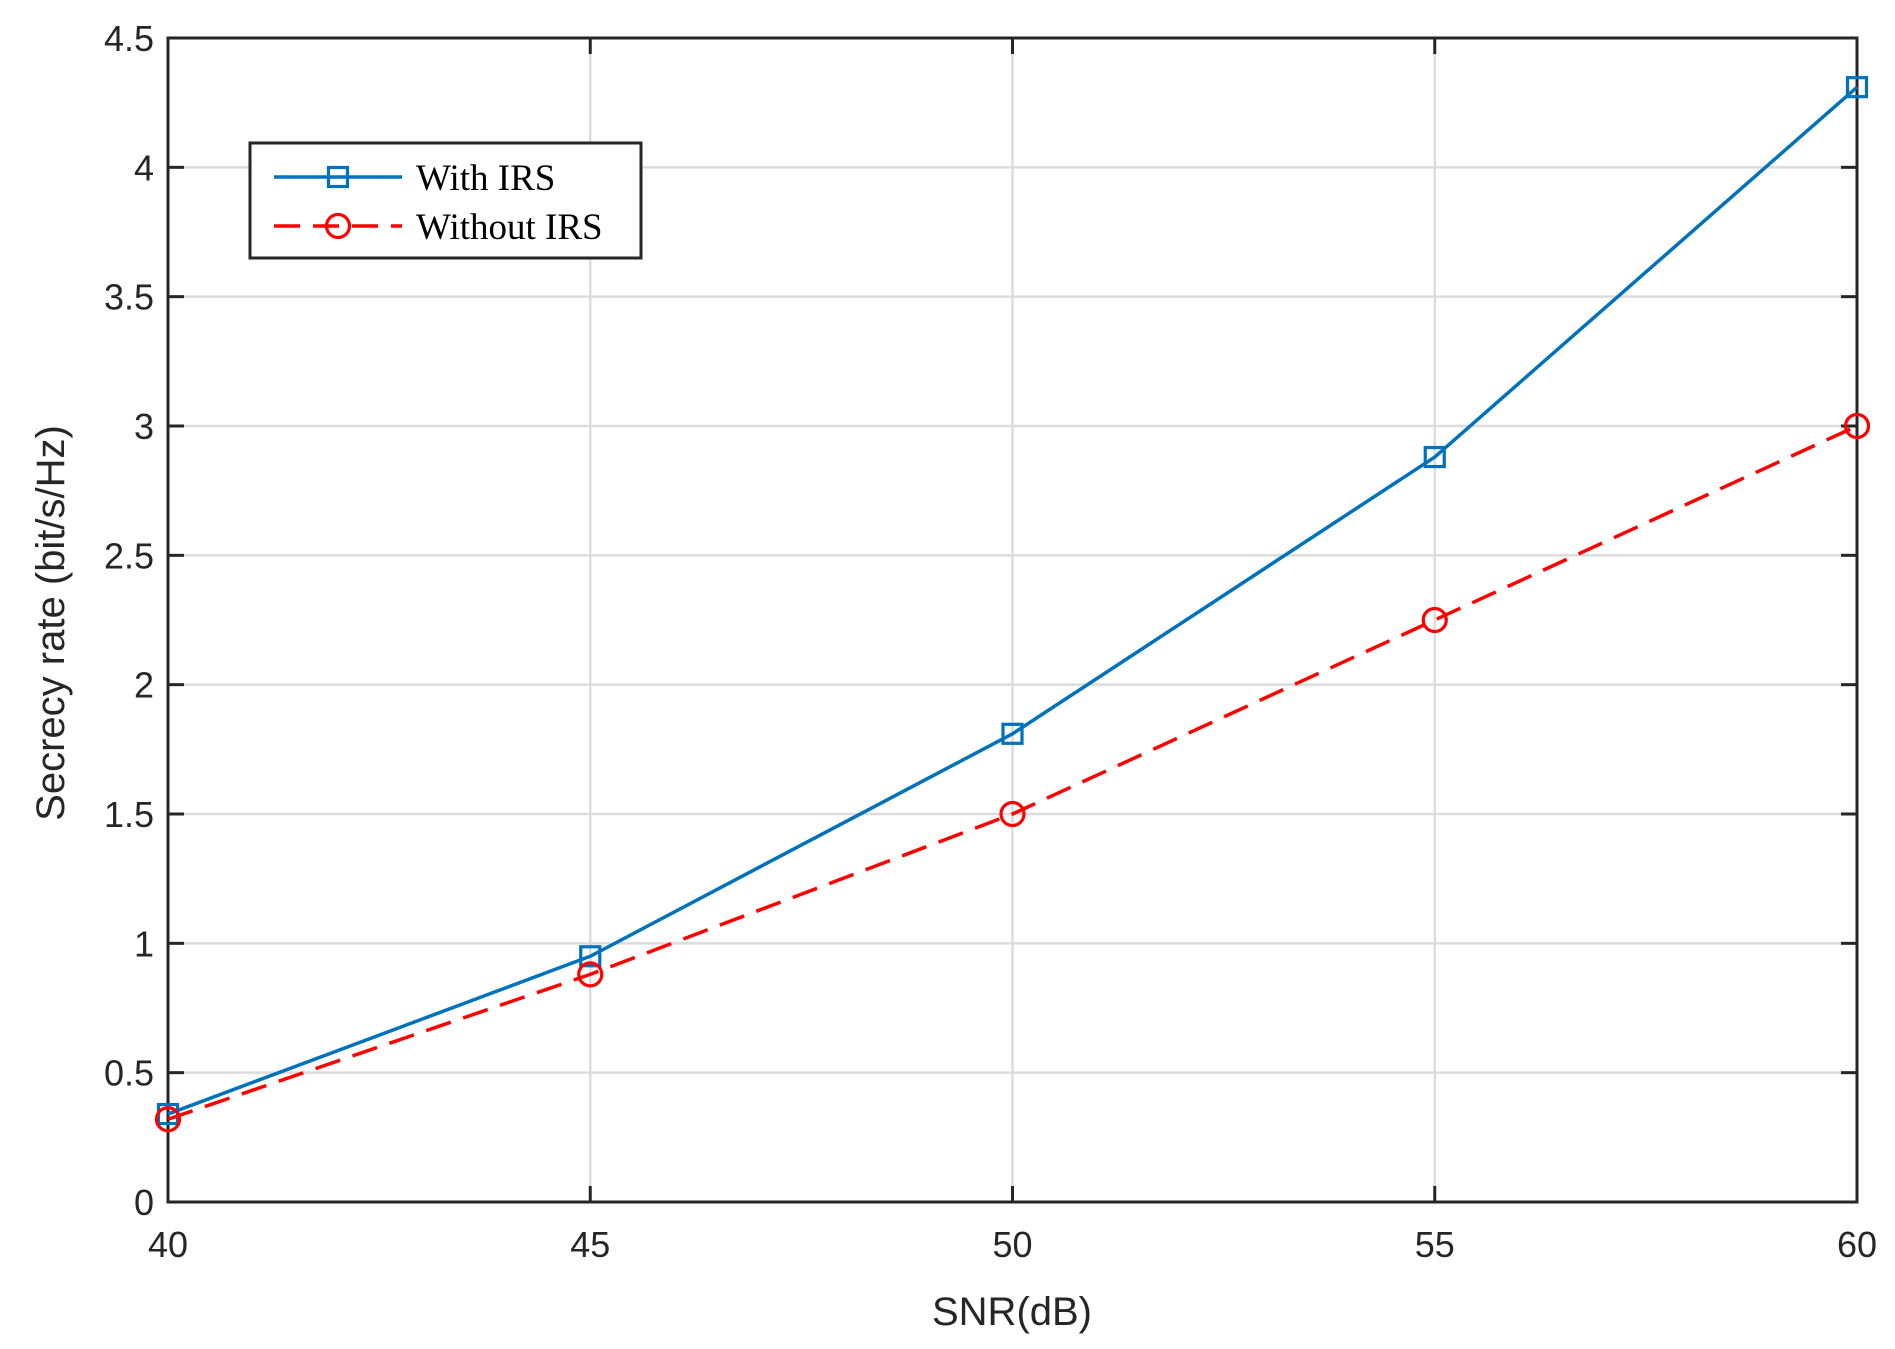  I want to click on y-tick-label-4: 4, so click(144, 167).